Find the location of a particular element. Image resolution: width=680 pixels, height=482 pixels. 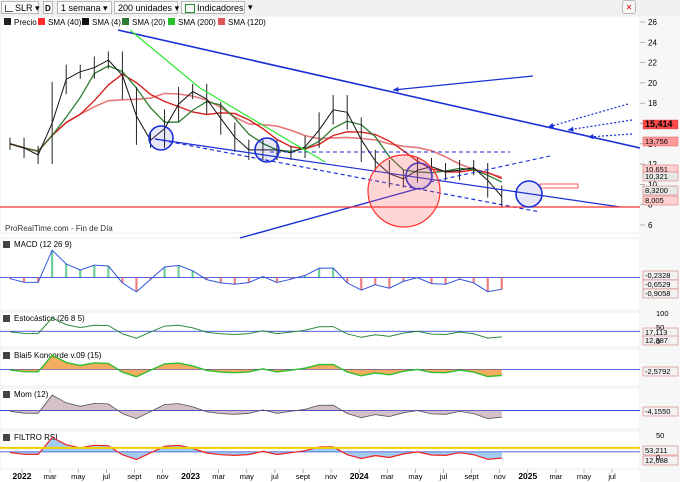

symbol-label: SLR is located at coordinates (24, 8).